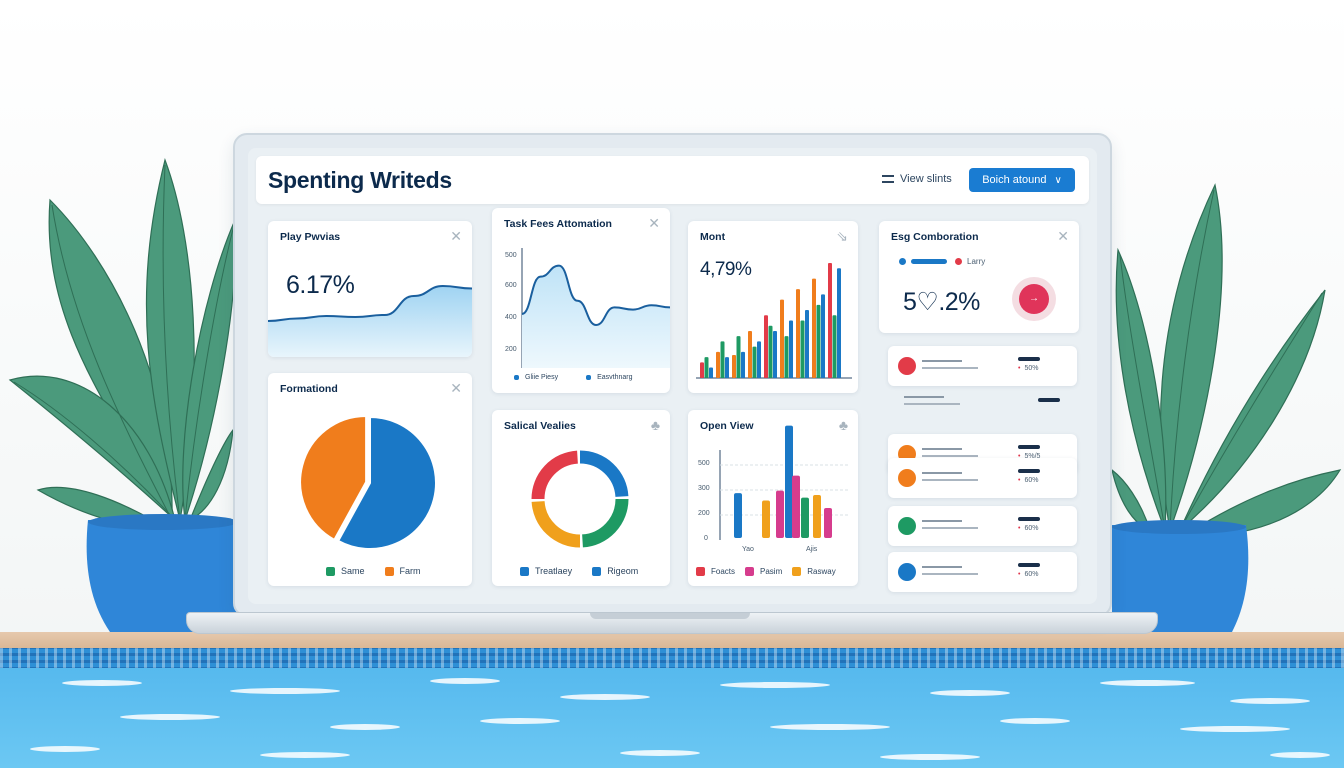 The width and height of the screenshot is (1344, 768). What do you see at coordinates (771, 571) in the screenshot?
I see `legend-label: Pasim` at bounding box center [771, 571].